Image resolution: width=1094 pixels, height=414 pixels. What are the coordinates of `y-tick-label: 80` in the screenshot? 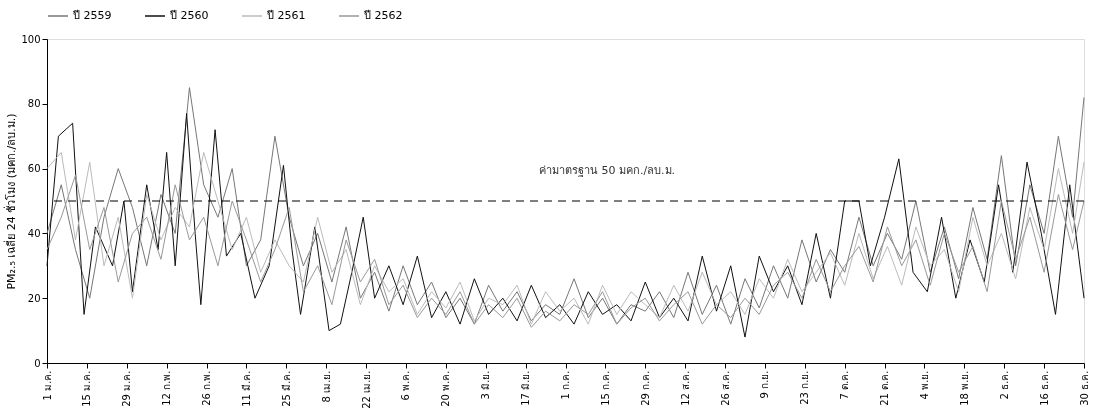 It's located at (34, 104).